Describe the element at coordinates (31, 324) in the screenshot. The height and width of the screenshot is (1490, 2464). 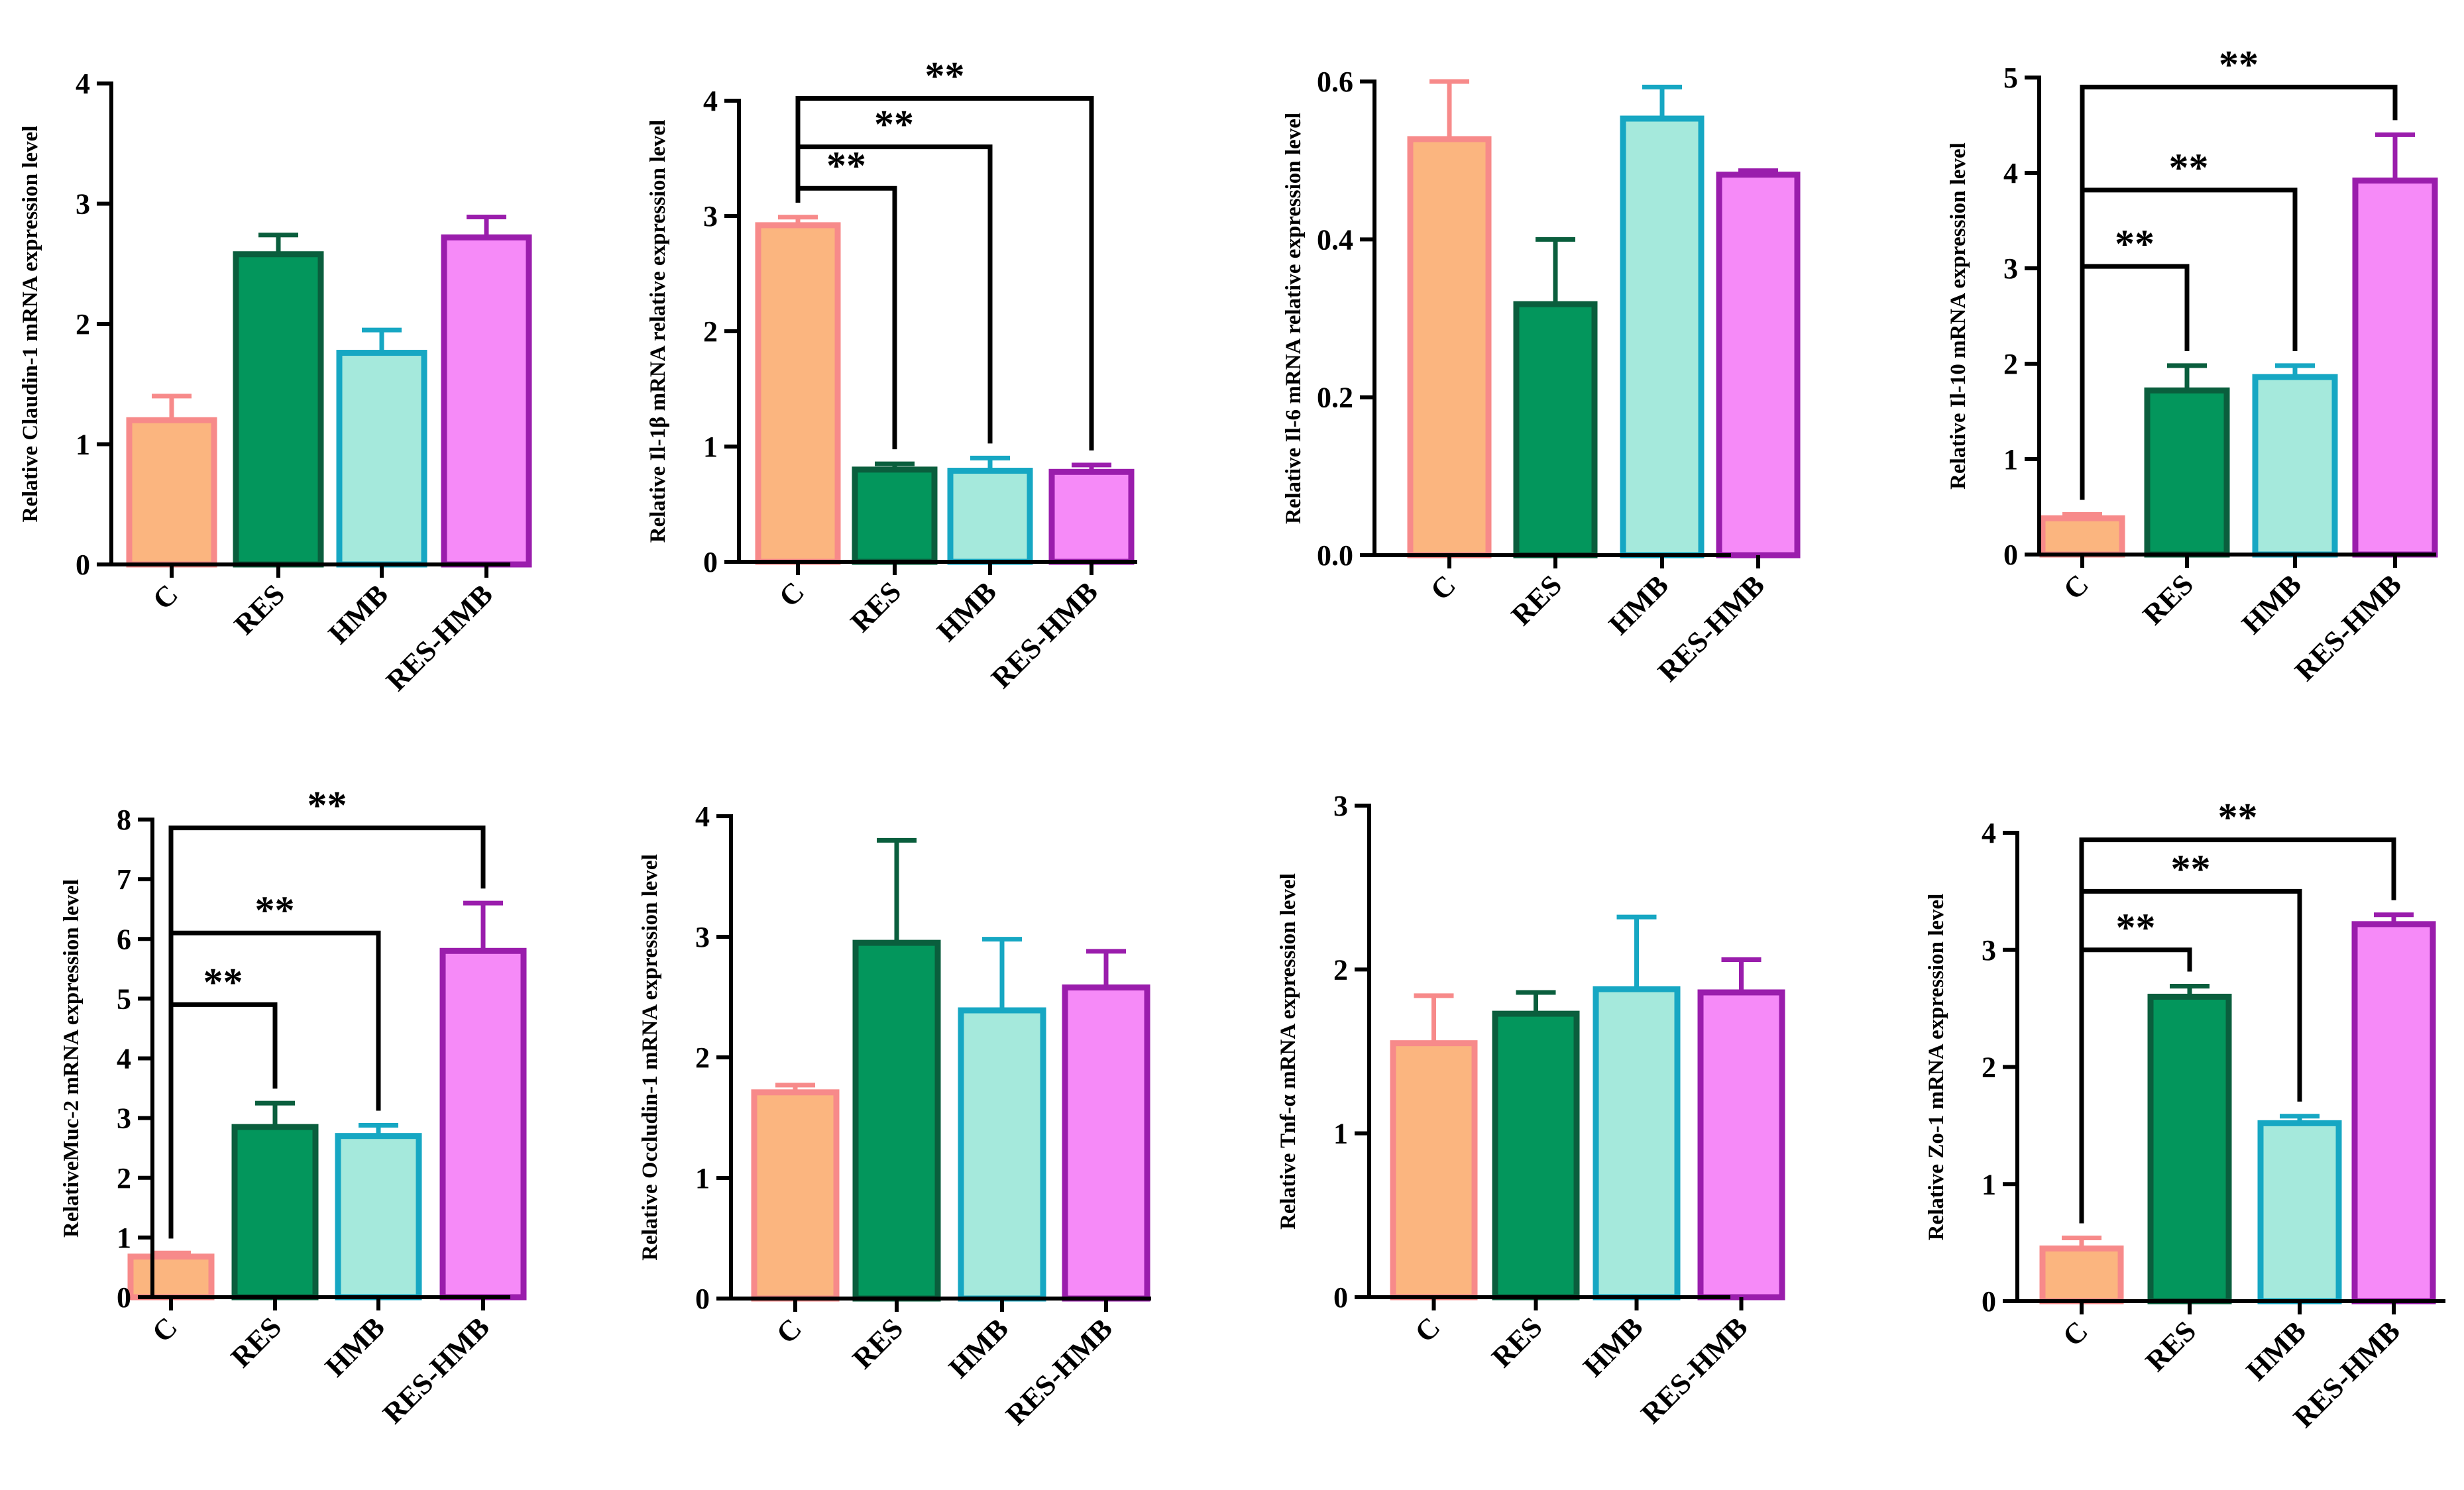
I see `y-axis-title: Relative Claudin-1 mRNA expression level` at that location.